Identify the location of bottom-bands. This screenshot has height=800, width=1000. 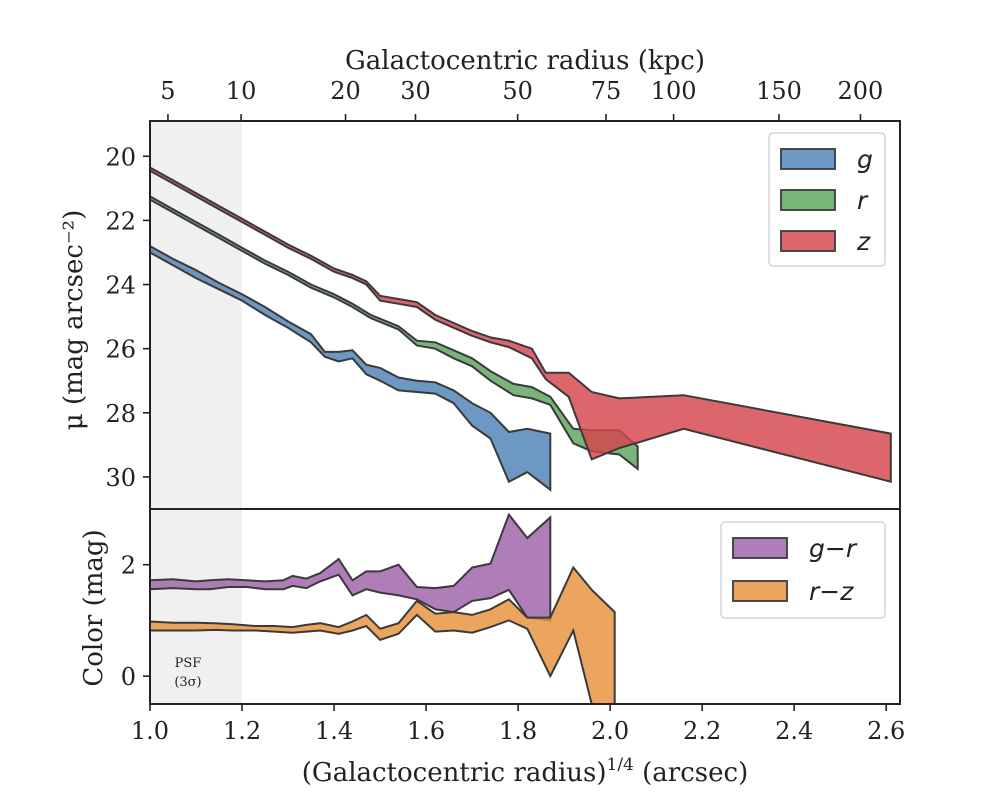
(383, 608).